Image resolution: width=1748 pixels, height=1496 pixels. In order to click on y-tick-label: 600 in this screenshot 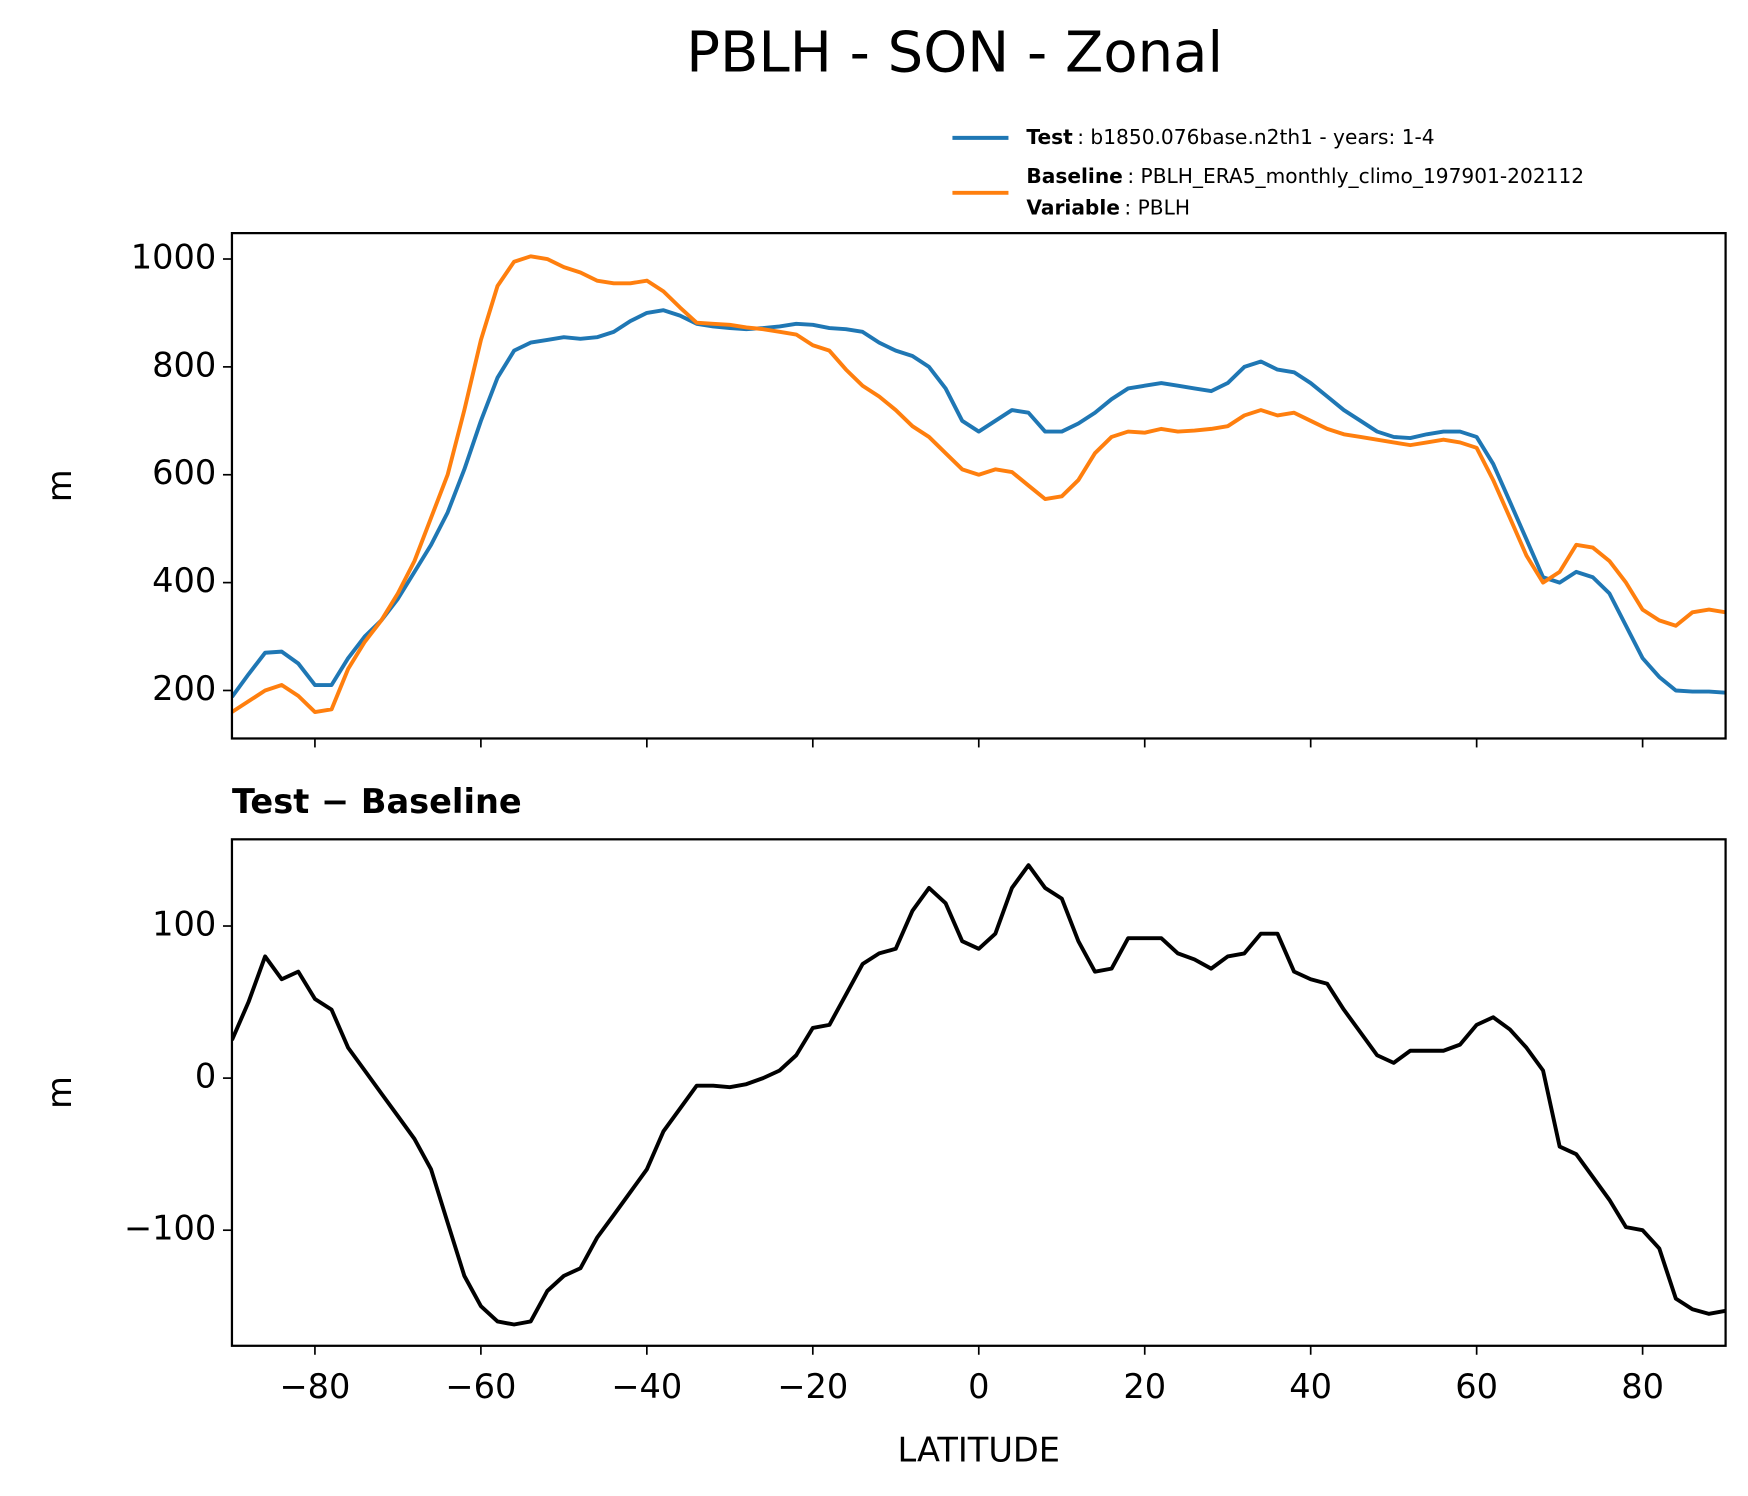, I will do `click(184, 472)`.